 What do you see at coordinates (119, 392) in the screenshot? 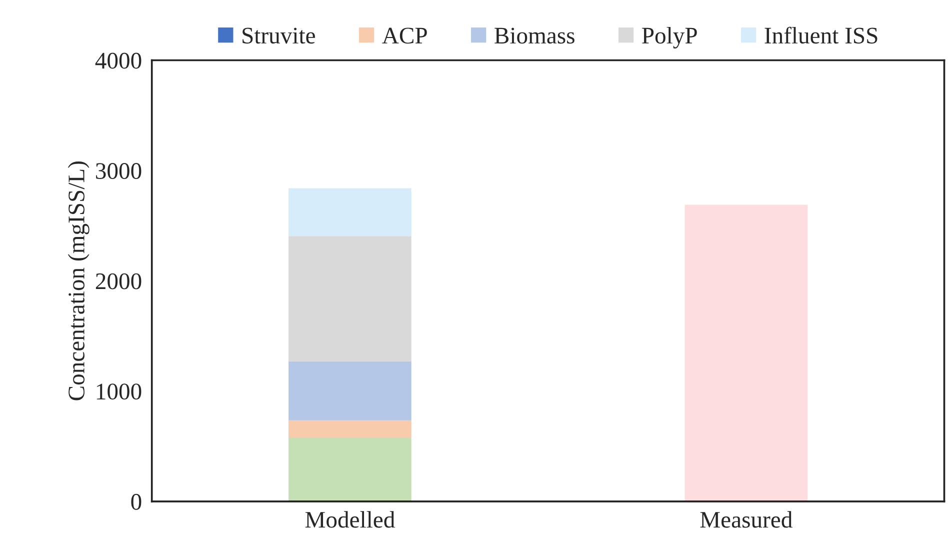
I see `y-tick-label: 1000` at bounding box center [119, 392].